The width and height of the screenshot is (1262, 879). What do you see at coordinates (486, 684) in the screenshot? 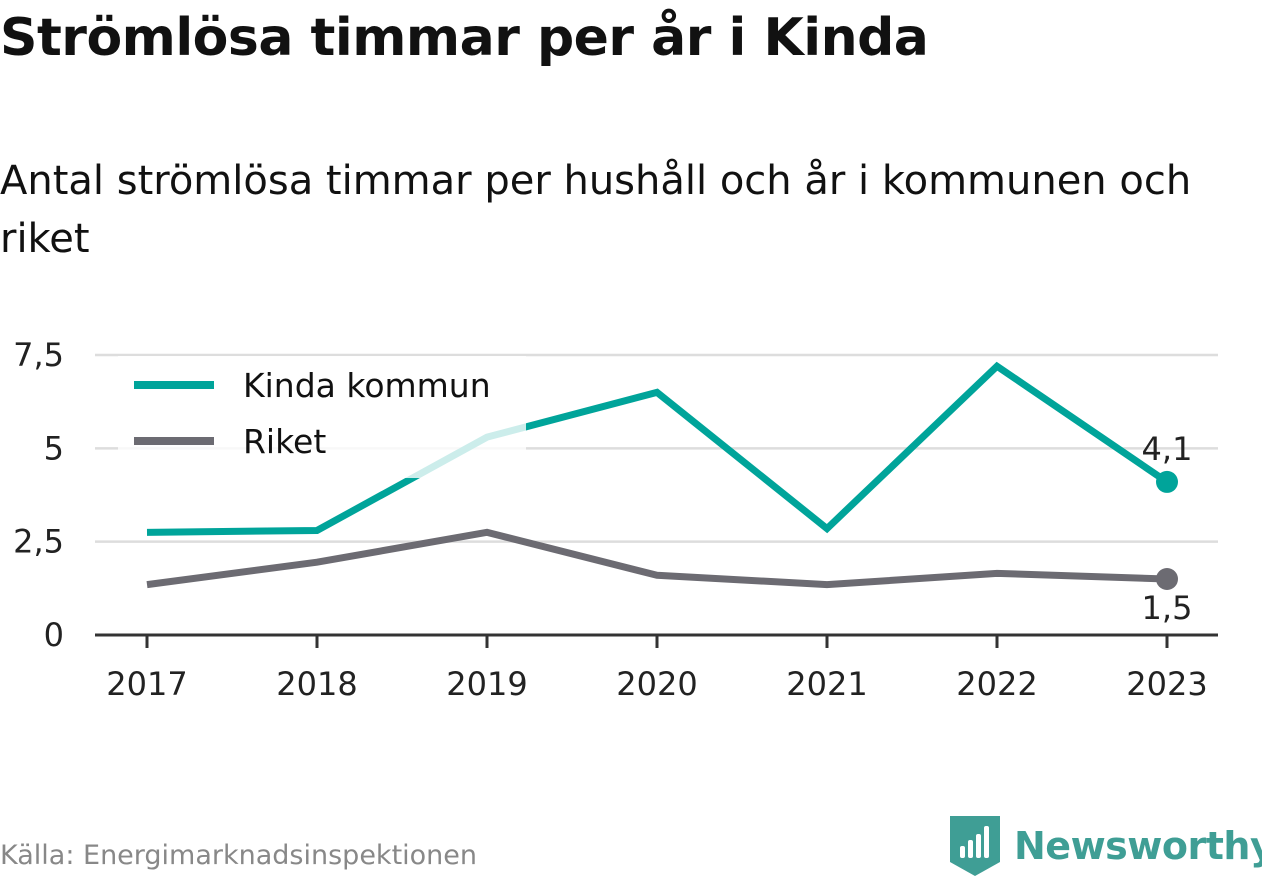
I see `x-tick-label: 2019` at bounding box center [486, 684].